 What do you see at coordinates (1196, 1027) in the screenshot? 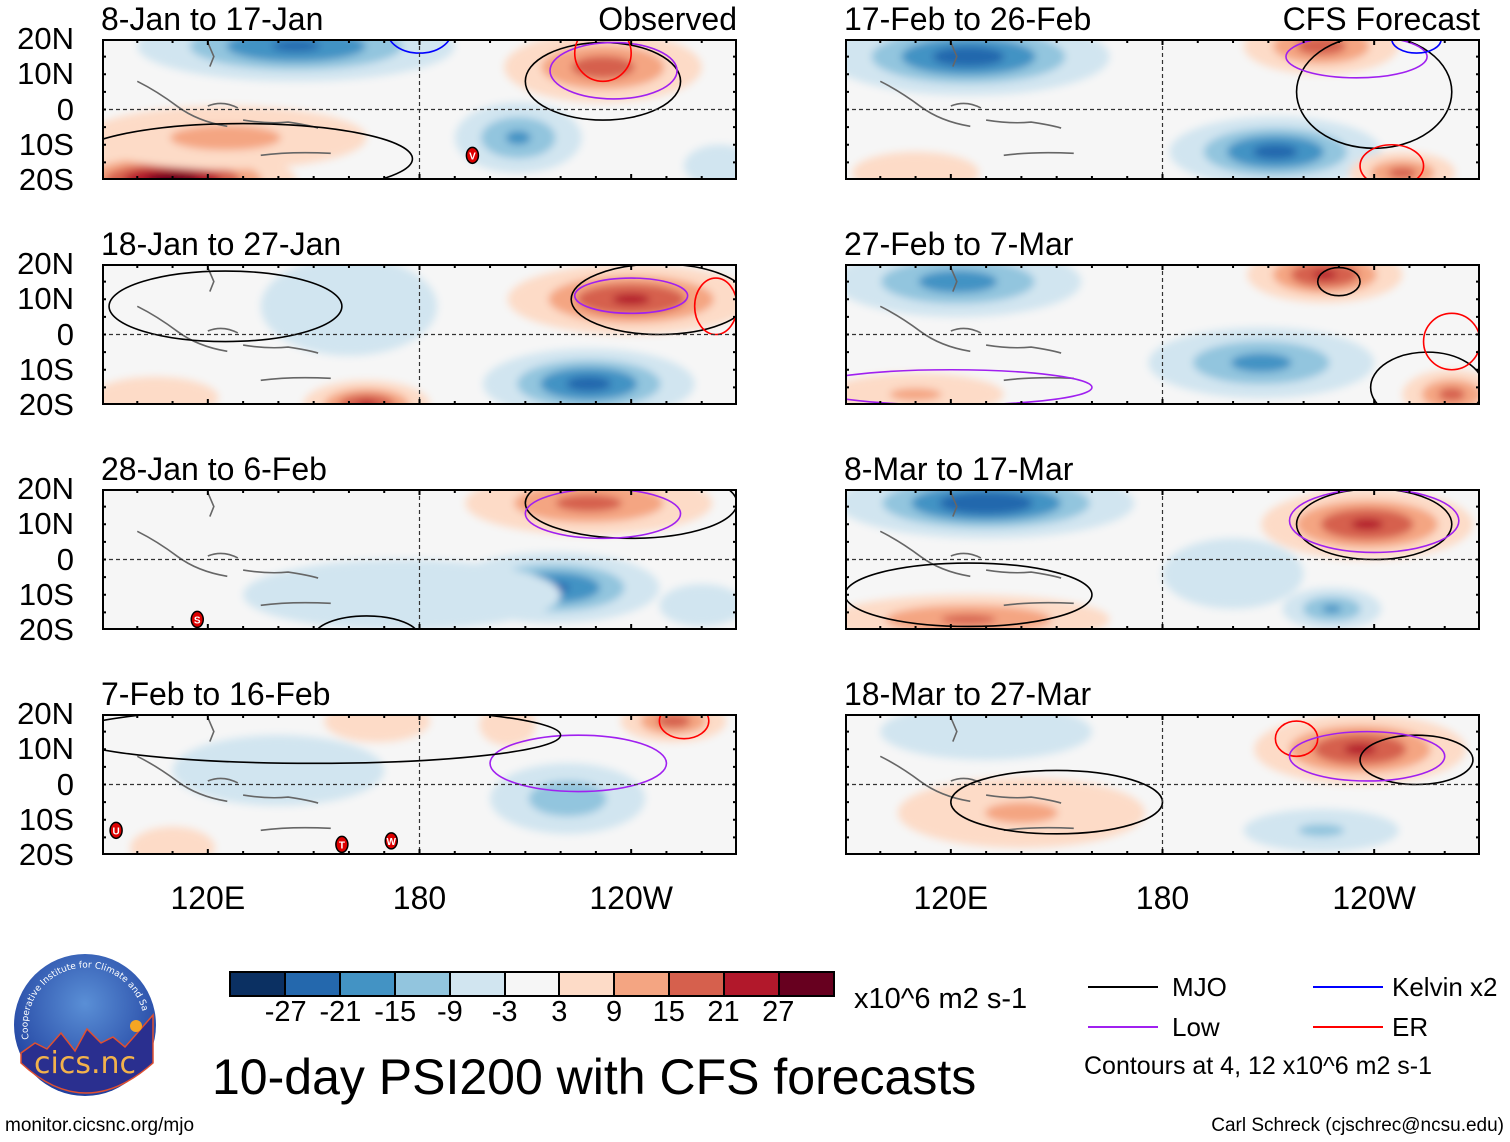
I see `legend-label-low: Low` at bounding box center [1196, 1027].